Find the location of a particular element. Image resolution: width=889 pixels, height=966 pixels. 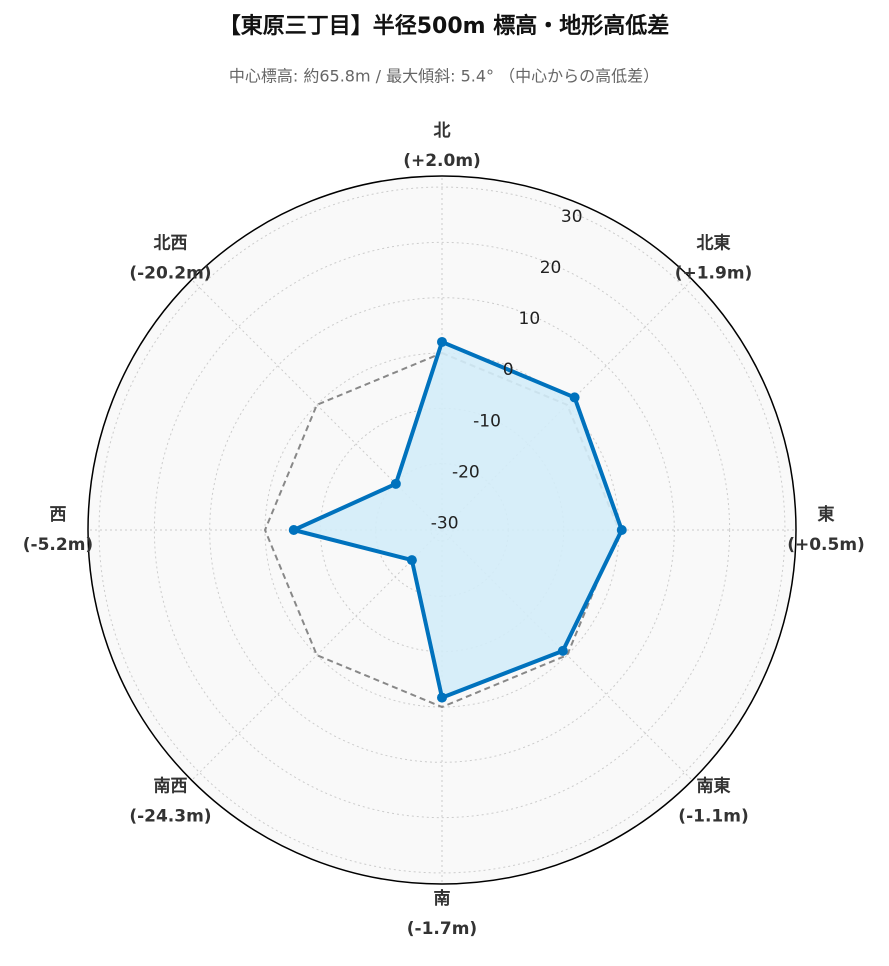

value-label: (-1.7m) is located at coordinates (442, 929).